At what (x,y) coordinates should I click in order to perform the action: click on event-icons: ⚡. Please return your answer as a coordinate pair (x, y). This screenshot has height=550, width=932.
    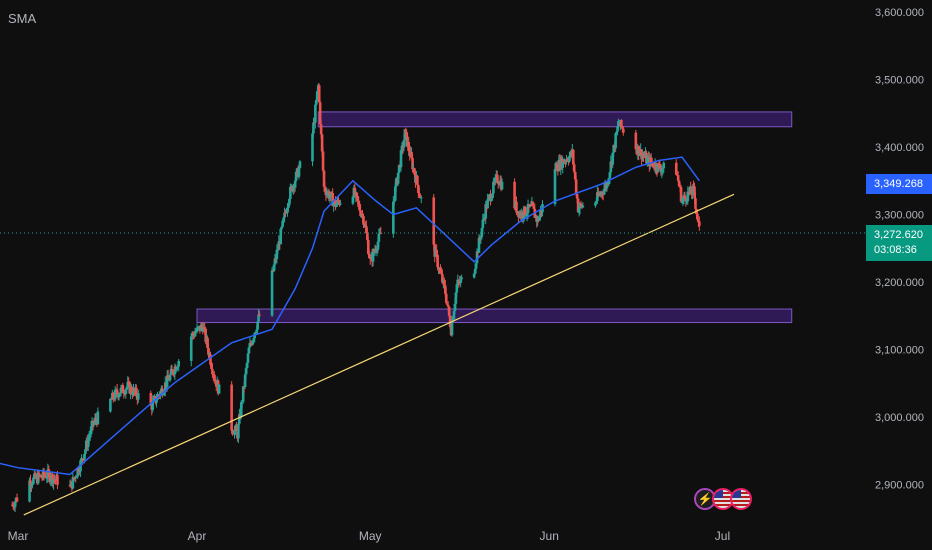
    Looking at the image, I should click on (723, 501).